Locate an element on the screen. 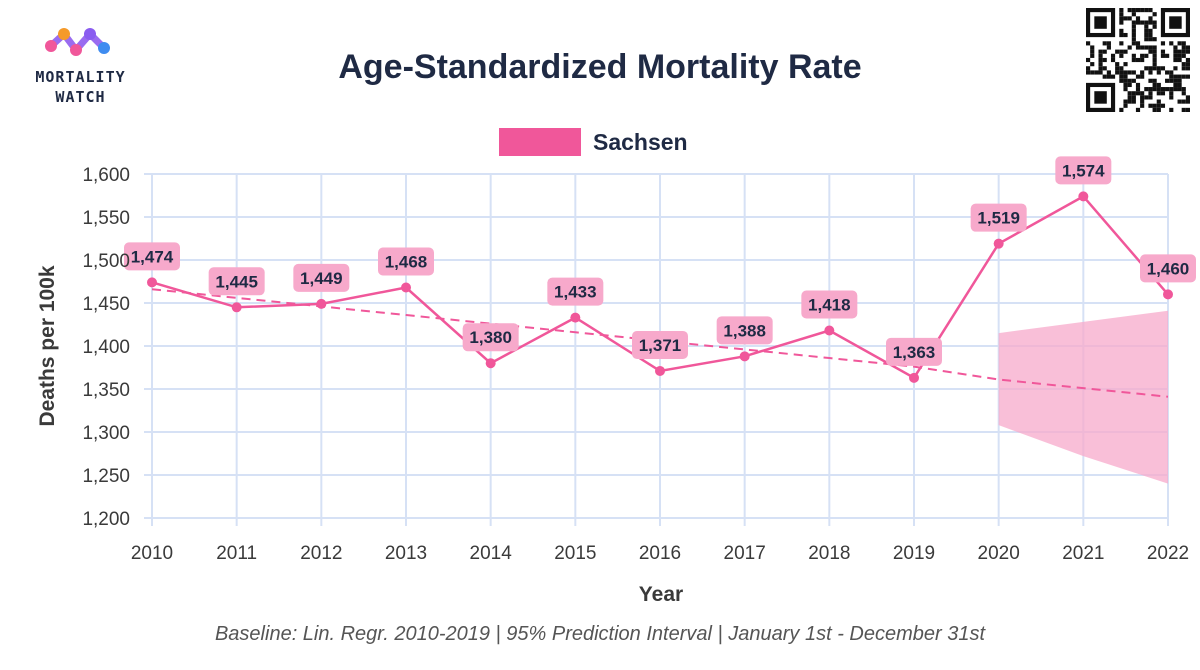 Image resolution: width=1200 pixels, height=670 pixels. y-tick-label: 1,400 is located at coordinates (106, 347).